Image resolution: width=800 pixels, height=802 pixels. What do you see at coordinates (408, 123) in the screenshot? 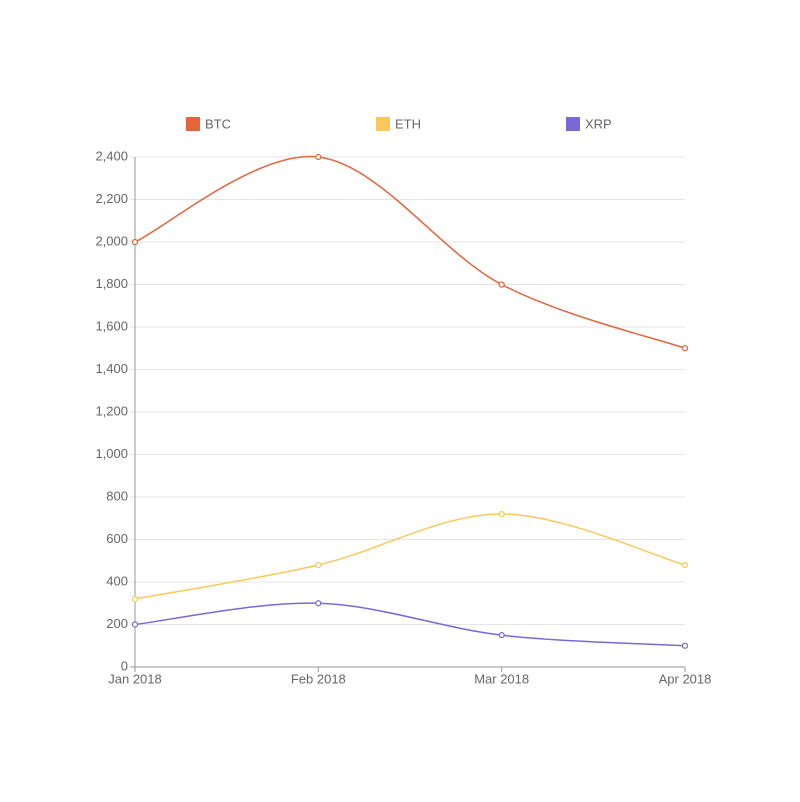
I see `legend-label: ETH` at bounding box center [408, 123].